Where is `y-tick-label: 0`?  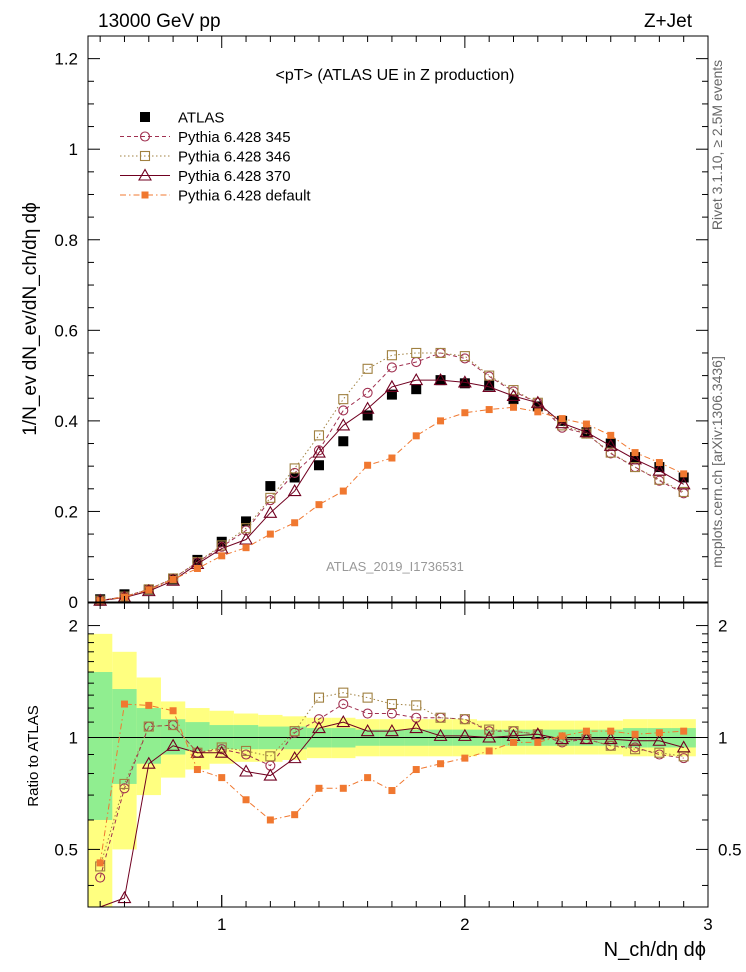
y-tick-label: 0 is located at coordinates (73, 602).